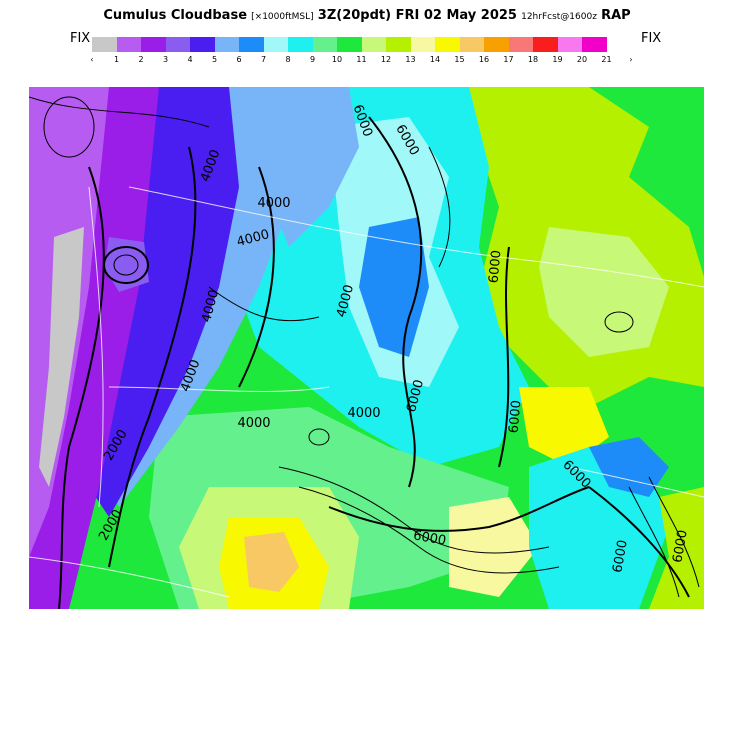  What do you see at coordinates (417, 15) in the screenshot?
I see `title-valid-time: 3Z(20pdt) FRI 02 May 2025` at bounding box center [417, 15].